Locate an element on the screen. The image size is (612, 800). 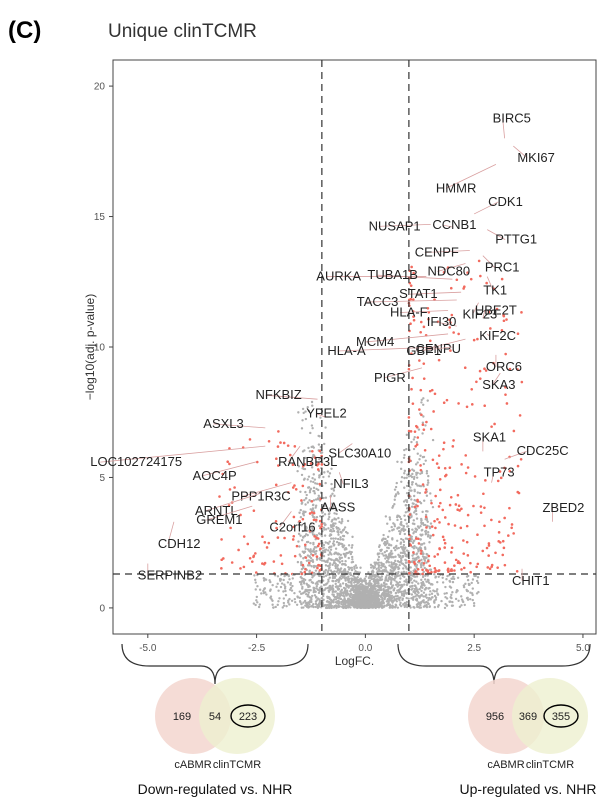
gene-label: SKA3 is located at coordinates (498, 384).